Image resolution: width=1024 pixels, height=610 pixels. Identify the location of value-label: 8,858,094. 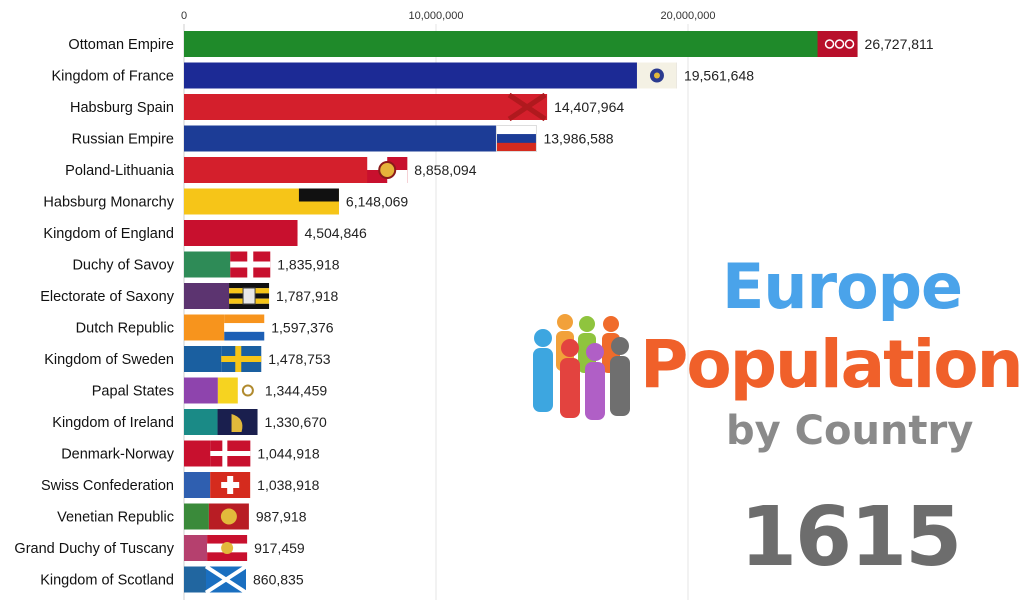
(445, 170).